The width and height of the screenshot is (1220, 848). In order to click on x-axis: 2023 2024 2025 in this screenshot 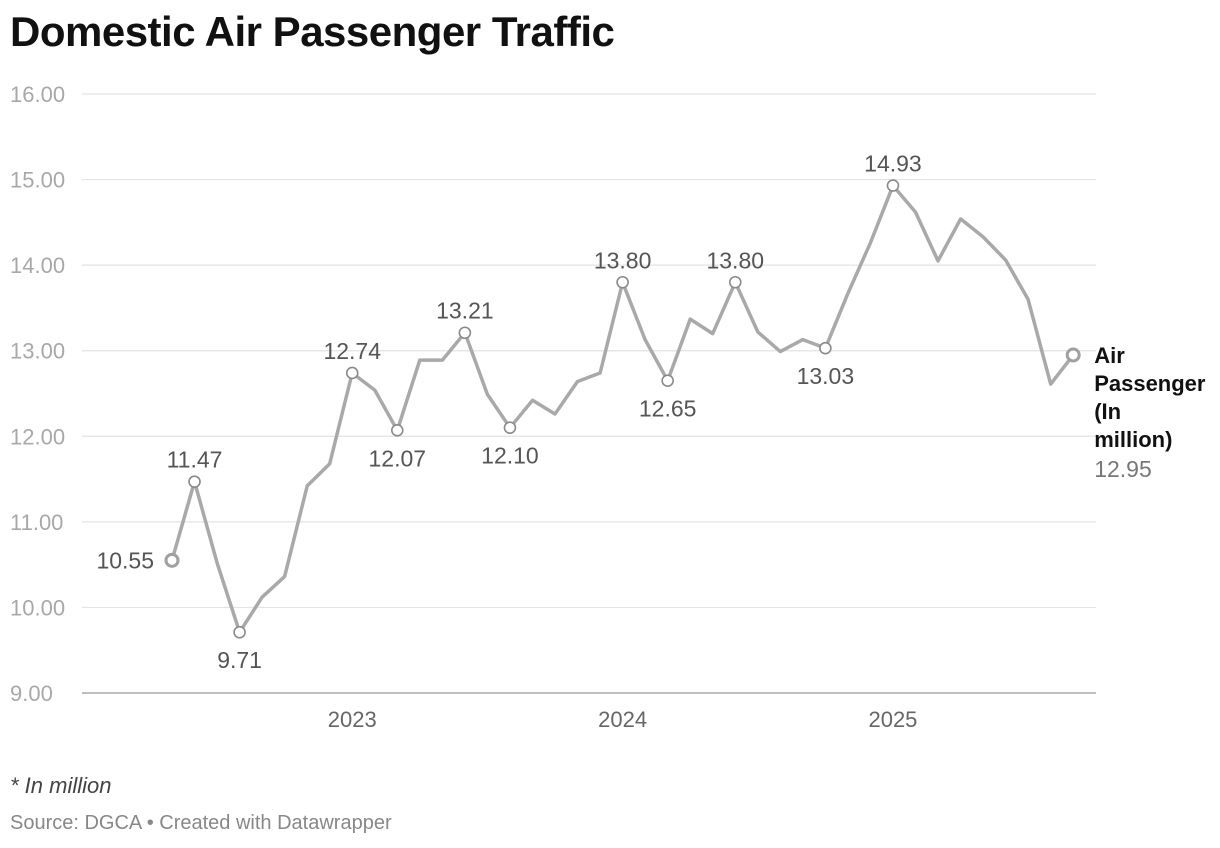, I will do `click(623, 719)`.